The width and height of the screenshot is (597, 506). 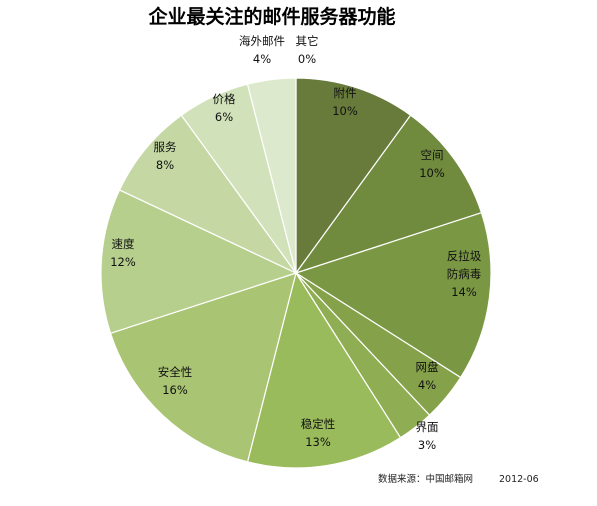 I want to click on slice-value-label: 3%, so click(x=427, y=445).